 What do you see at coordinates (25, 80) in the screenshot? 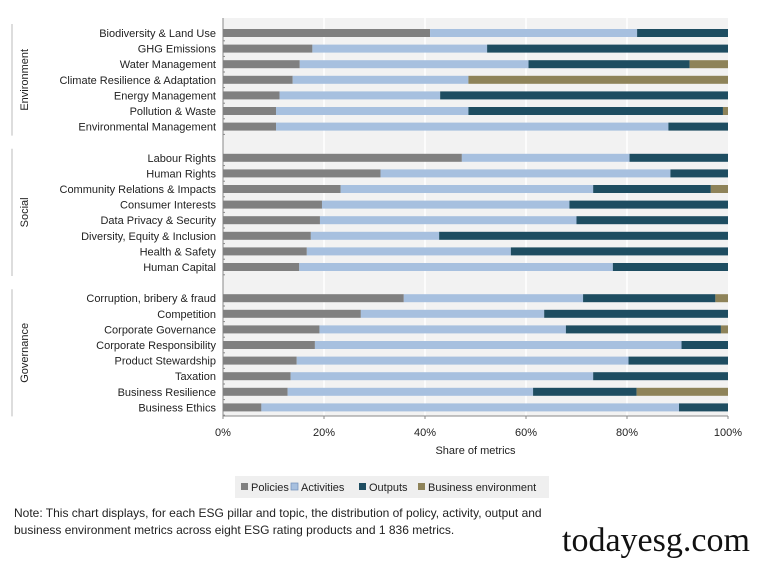
I see `group-label: Environment` at bounding box center [25, 80].